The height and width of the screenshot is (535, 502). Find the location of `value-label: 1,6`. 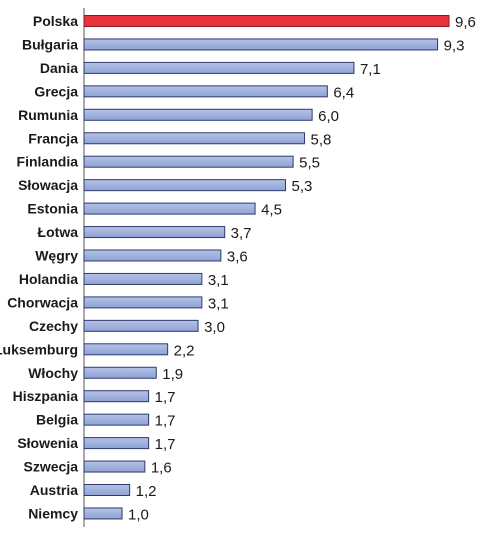

value-label: 1,6 is located at coordinates (161, 468).